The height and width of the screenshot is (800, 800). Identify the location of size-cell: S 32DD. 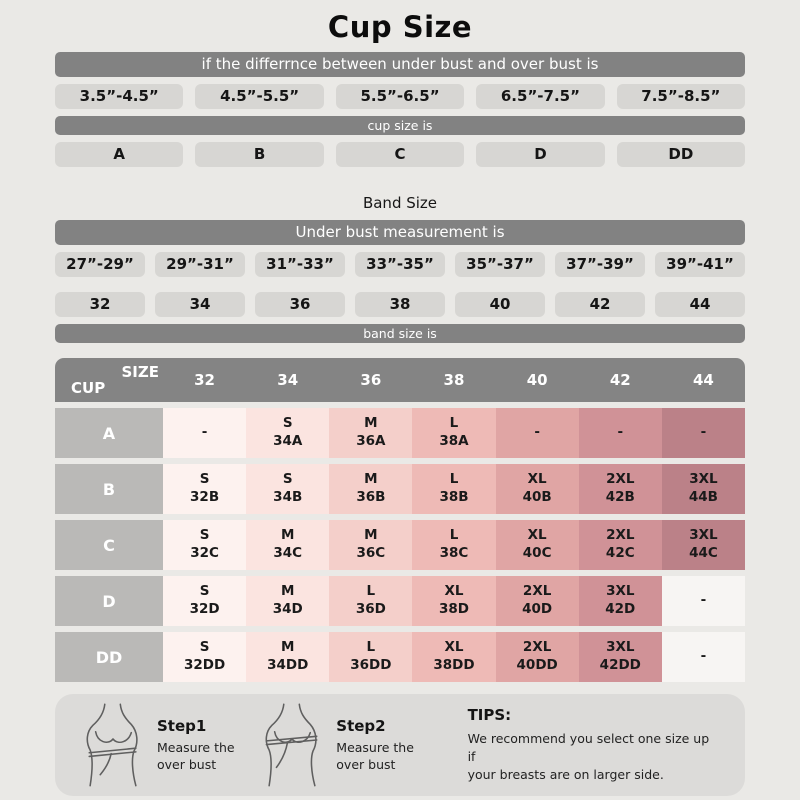
(205, 657).